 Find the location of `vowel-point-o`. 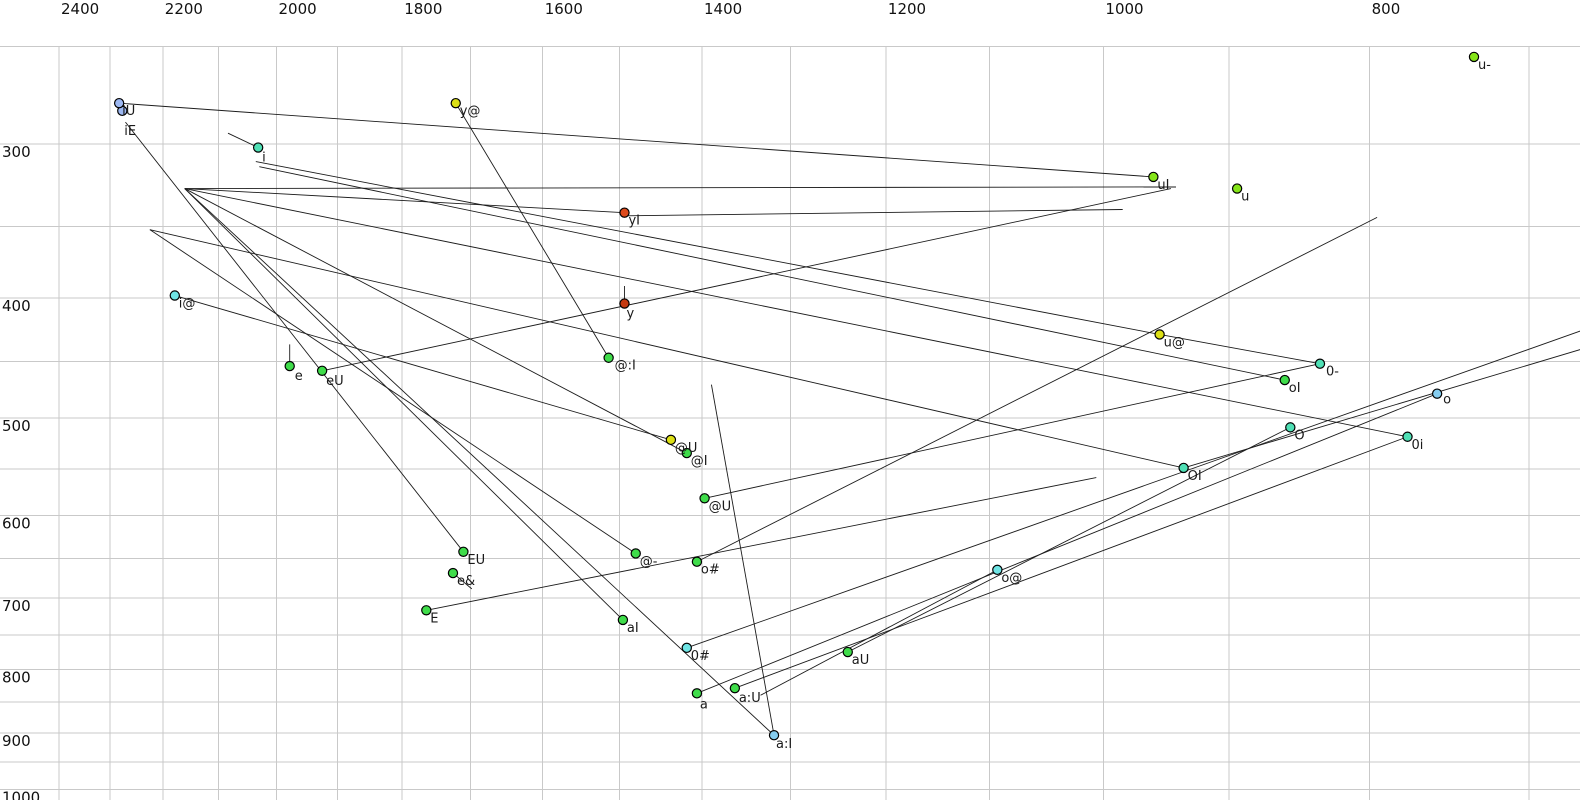

vowel-point-o is located at coordinates (1437, 393).